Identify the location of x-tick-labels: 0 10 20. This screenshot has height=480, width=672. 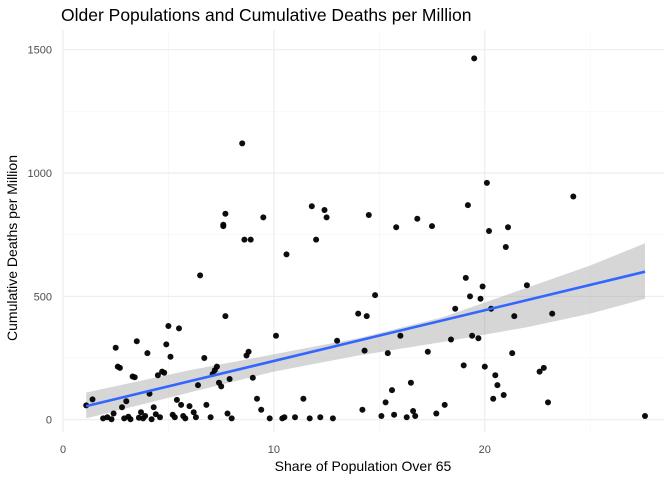
(275, 450).